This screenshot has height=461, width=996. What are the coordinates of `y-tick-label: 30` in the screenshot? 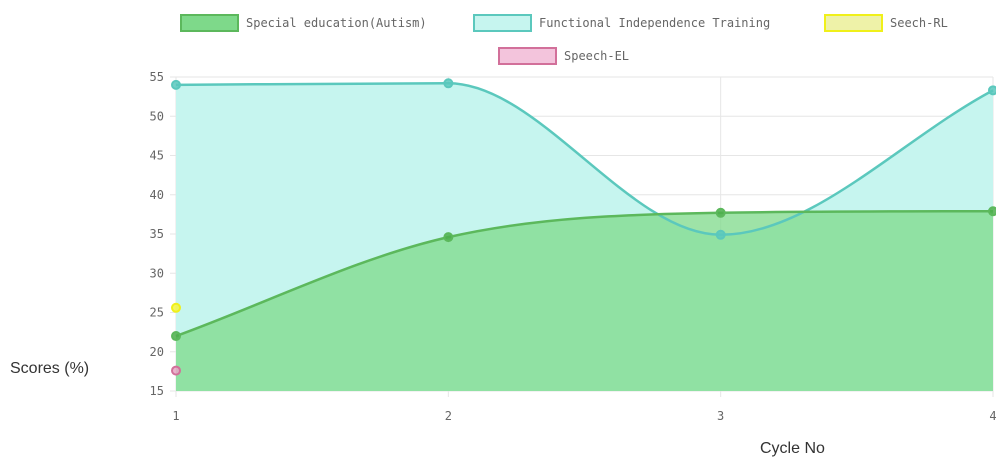 It's located at (157, 273).